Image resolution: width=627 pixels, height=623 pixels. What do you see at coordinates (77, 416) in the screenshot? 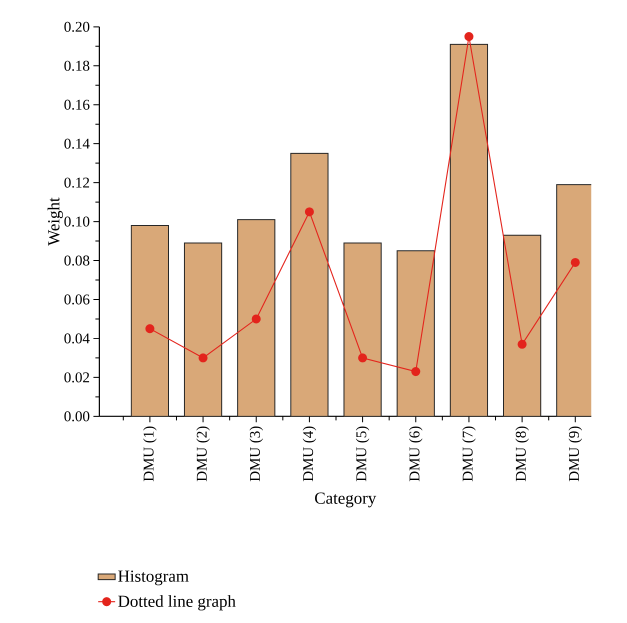
I see `y-tick-label: 0.00` at bounding box center [77, 416].